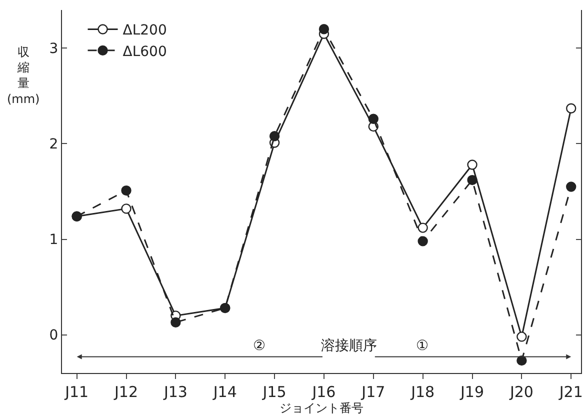 The height and width of the screenshot is (419, 587). What do you see at coordinates (53, 336) in the screenshot?
I see `y-tick-label: 0` at bounding box center [53, 336].